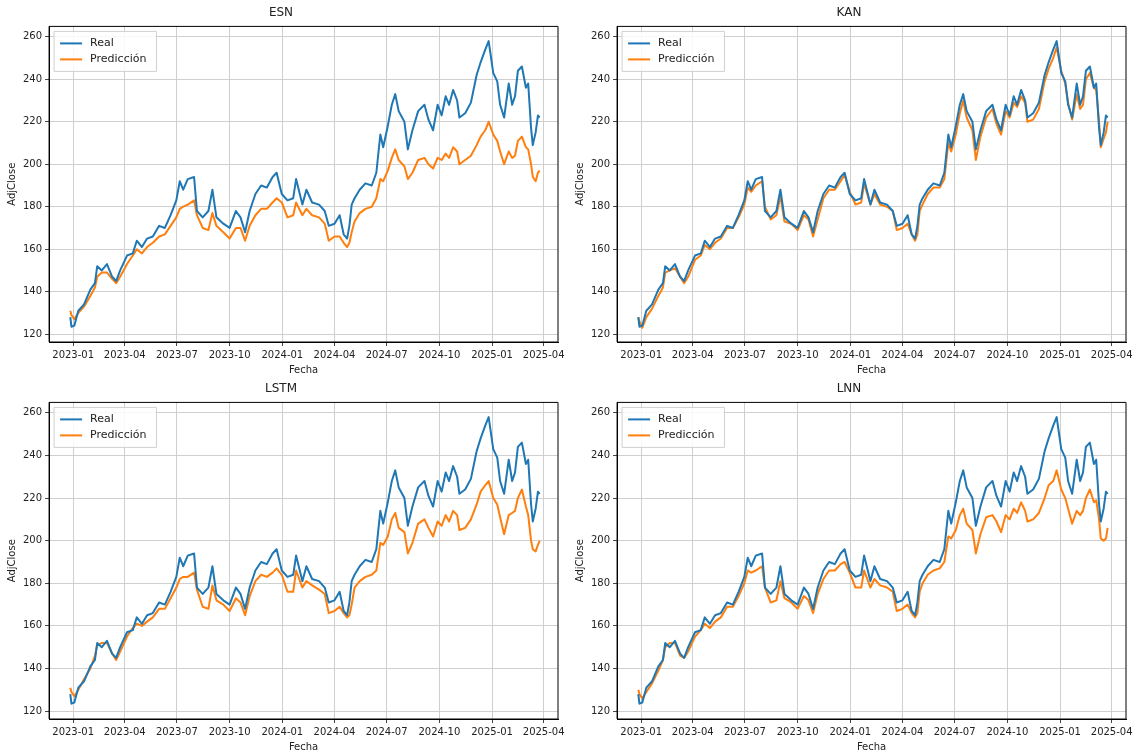 The image size is (1136, 753). What do you see at coordinates (849, 388) in the screenshot?
I see `chart-title: LNN` at bounding box center [849, 388].